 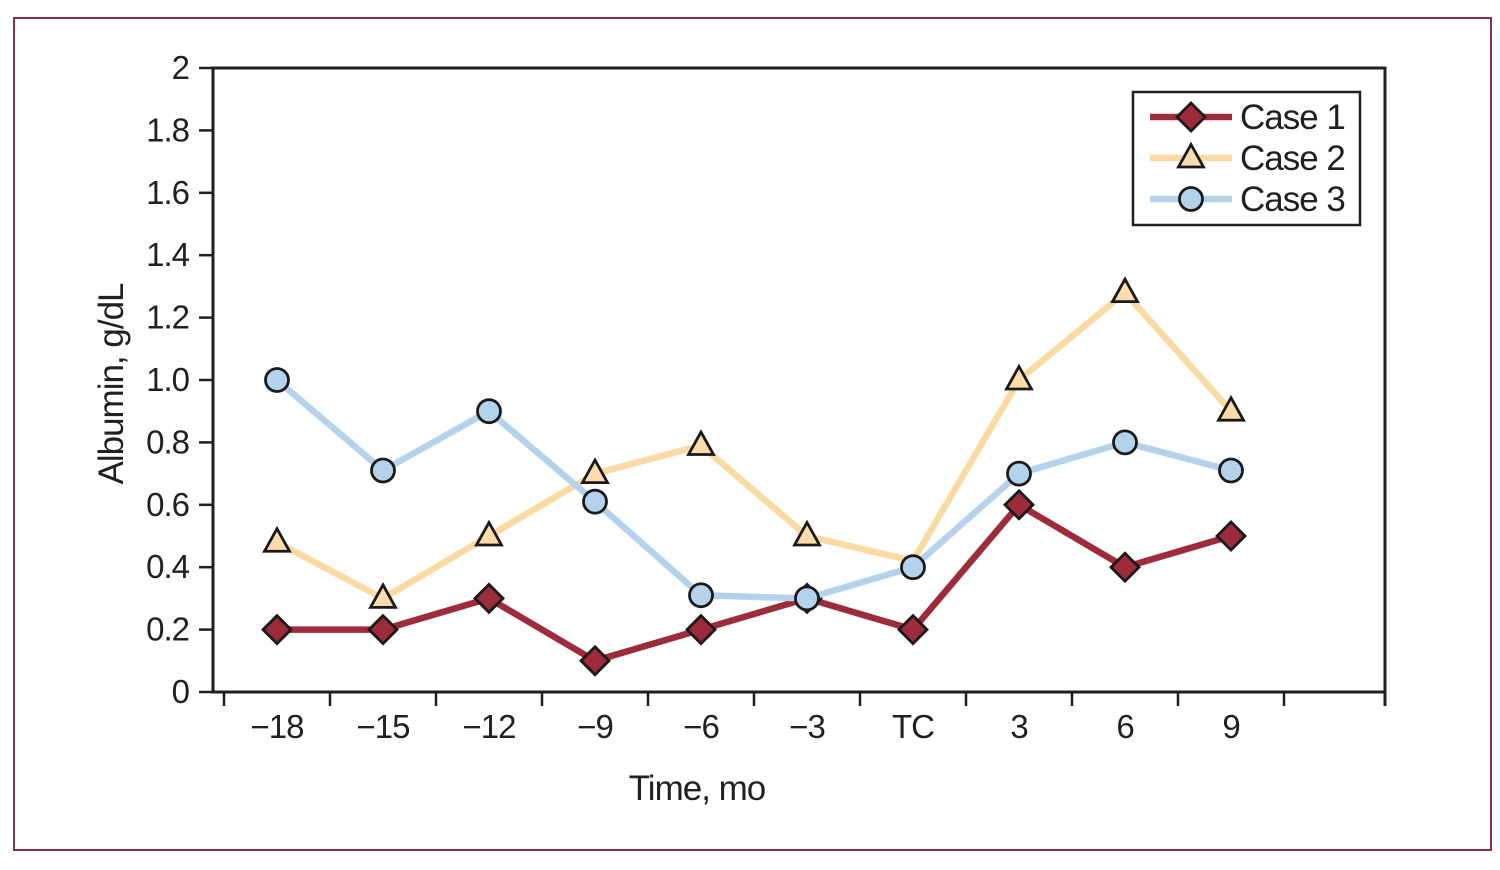 What do you see at coordinates (595, 726) in the screenshot?
I see `x-tick-label: −9` at bounding box center [595, 726].